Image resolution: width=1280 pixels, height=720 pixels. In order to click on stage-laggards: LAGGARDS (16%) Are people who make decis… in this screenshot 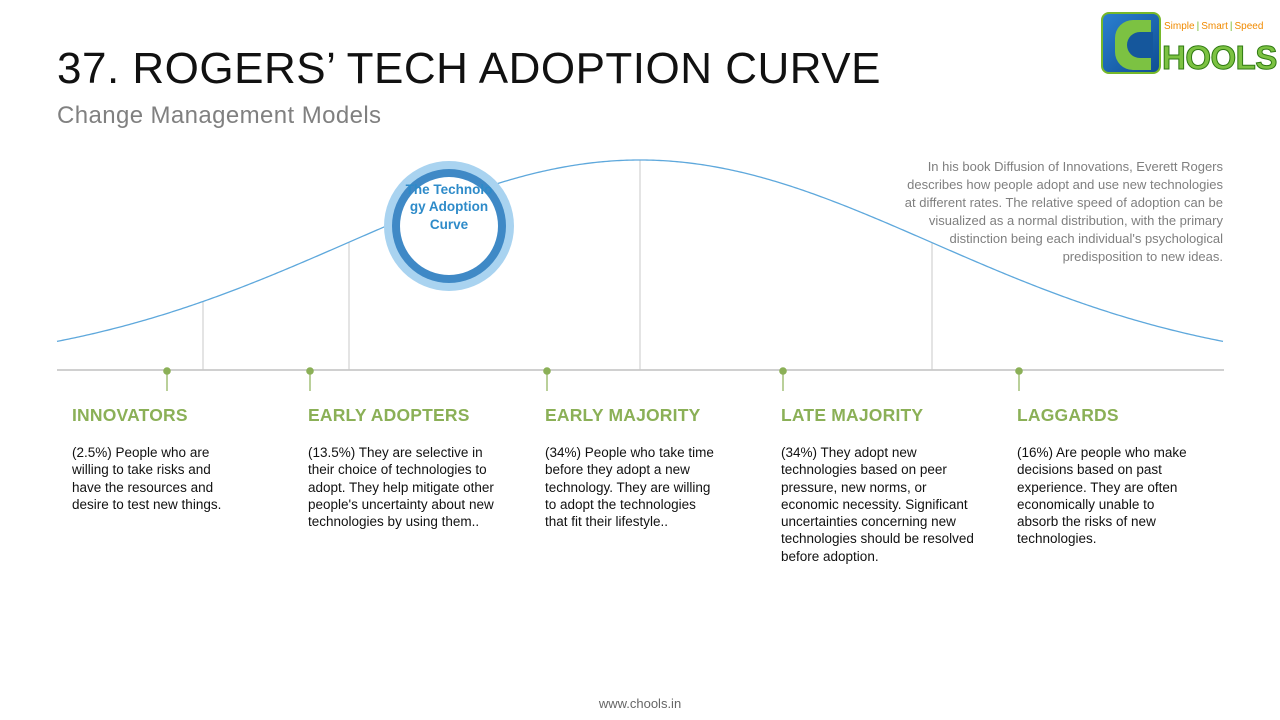, I will do `click(1117, 476)`.